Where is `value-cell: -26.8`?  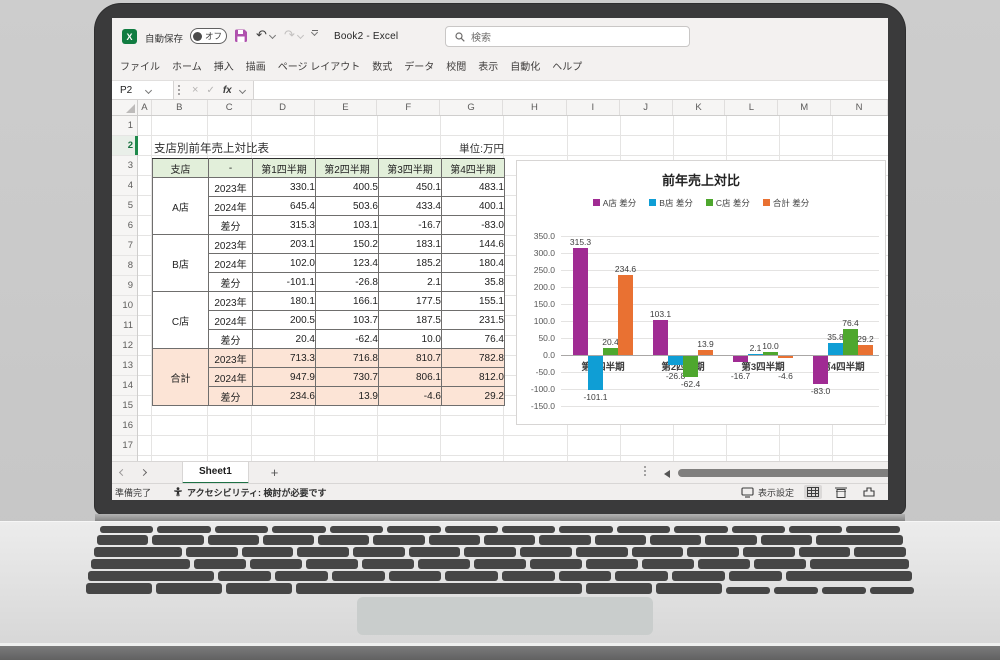
value-cell: -26.8 is located at coordinates (347, 282).